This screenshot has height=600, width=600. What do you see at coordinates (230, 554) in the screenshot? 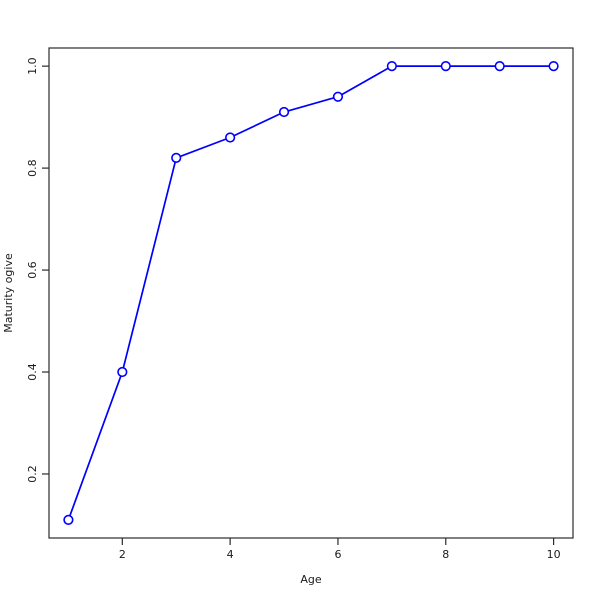
I see `x-axis-tick-label: 4` at bounding box center [230, 554].